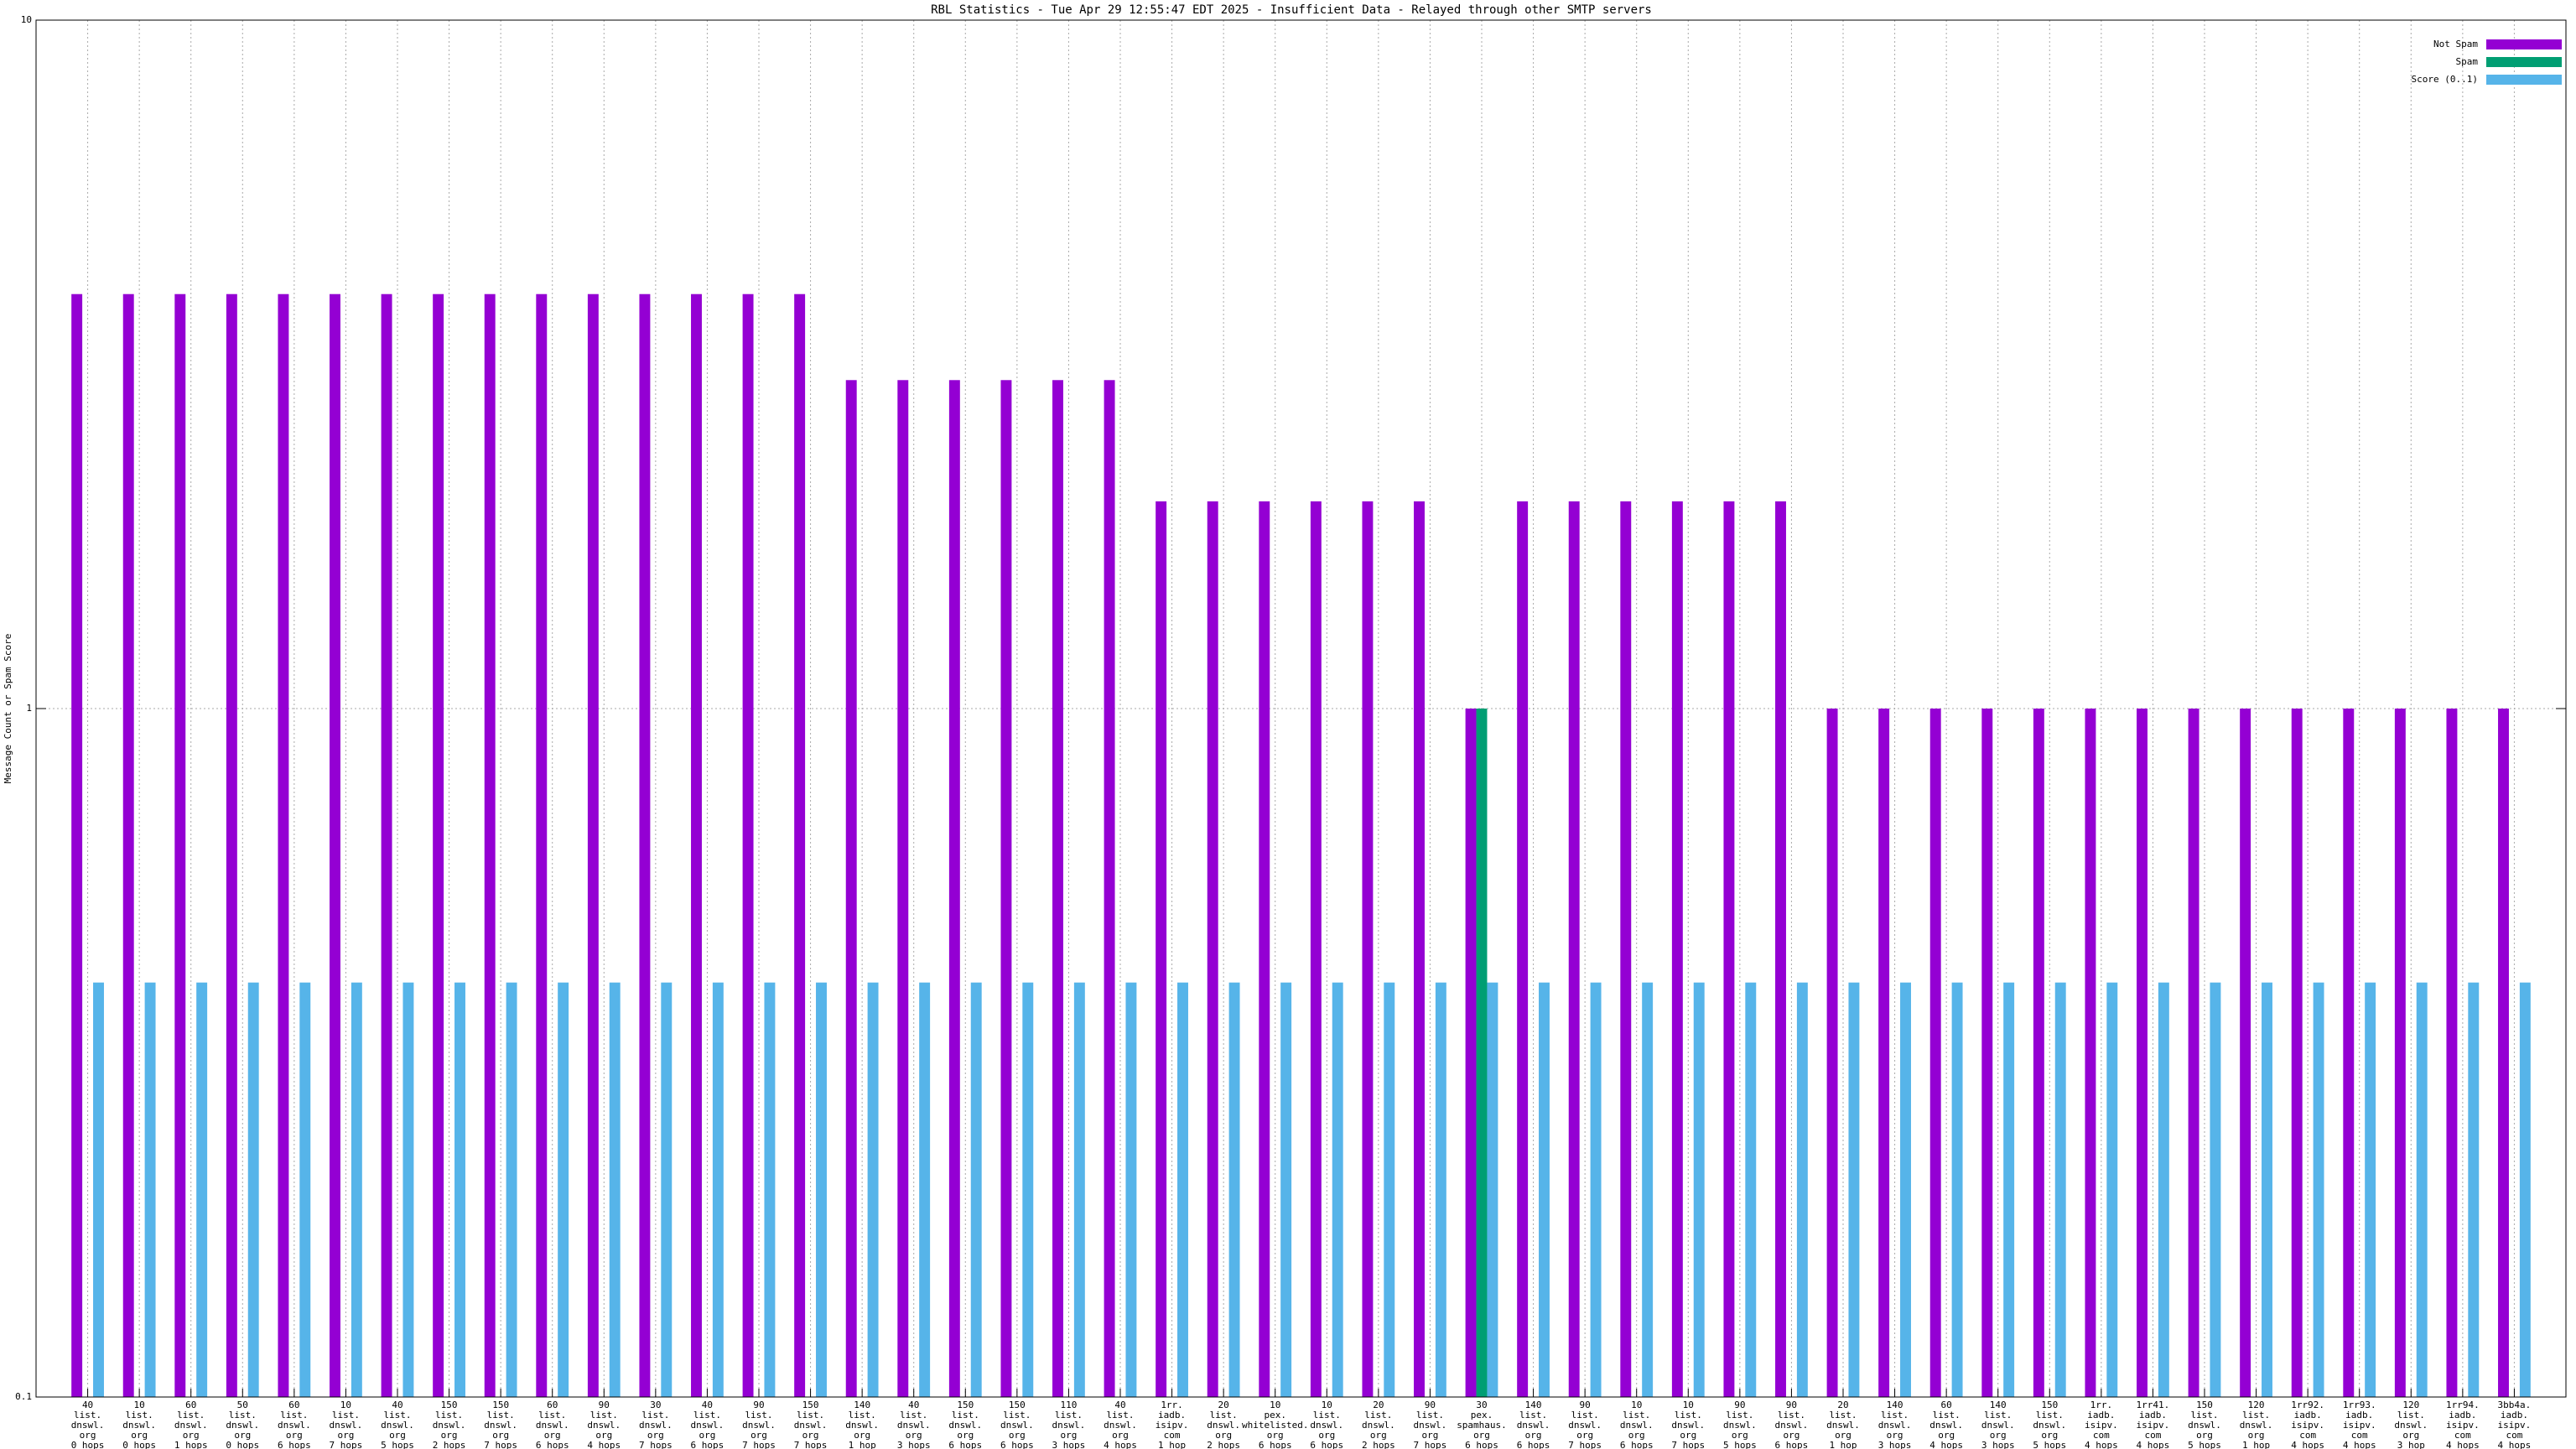 The height and width of the screenshot is (1449, 2576). Describe the element at coordinates (242, 1405) in the screenshot. I see `x-tick-label: 50` at that location.